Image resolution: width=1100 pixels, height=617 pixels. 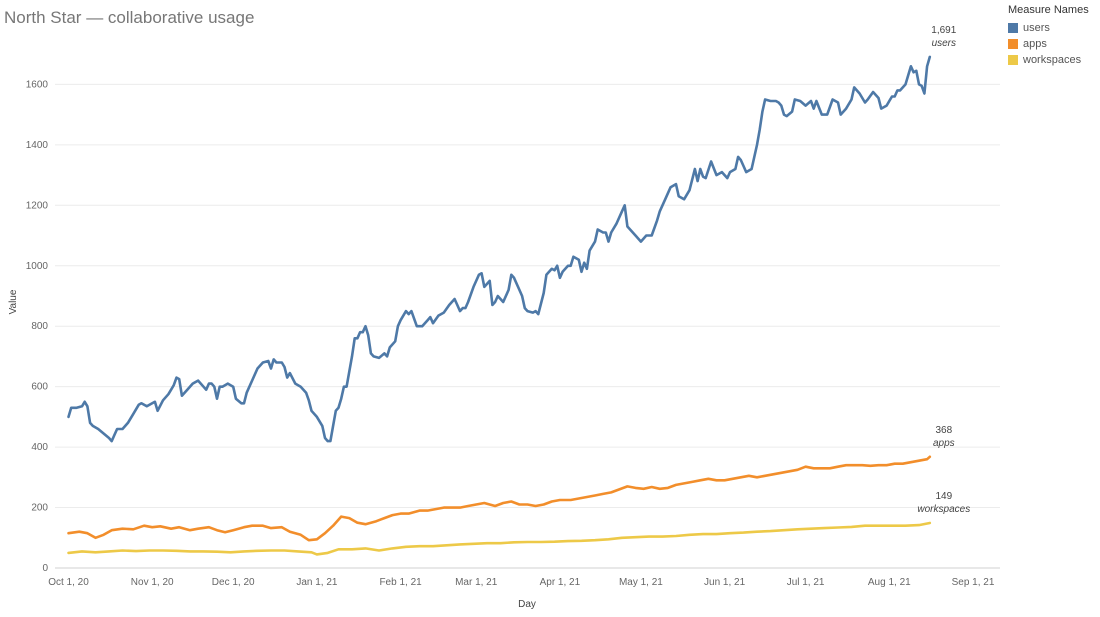 What do you see at coordinates (1052, 60) in the screenshot?
I see `legend-label-workspaces: workspaces` at bounding box center [1052, 60].